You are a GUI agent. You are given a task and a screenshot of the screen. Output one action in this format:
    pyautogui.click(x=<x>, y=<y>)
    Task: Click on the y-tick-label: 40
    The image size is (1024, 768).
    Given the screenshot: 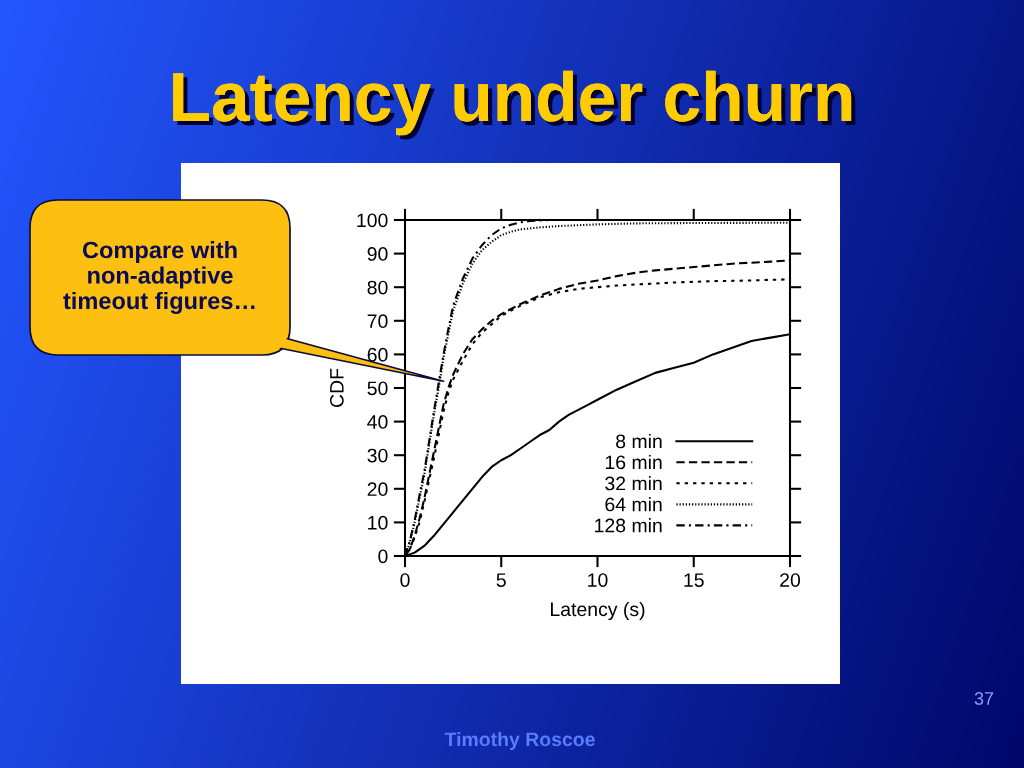 What is the action you would take?
    pyautogui.click(x=377, y=422)
    